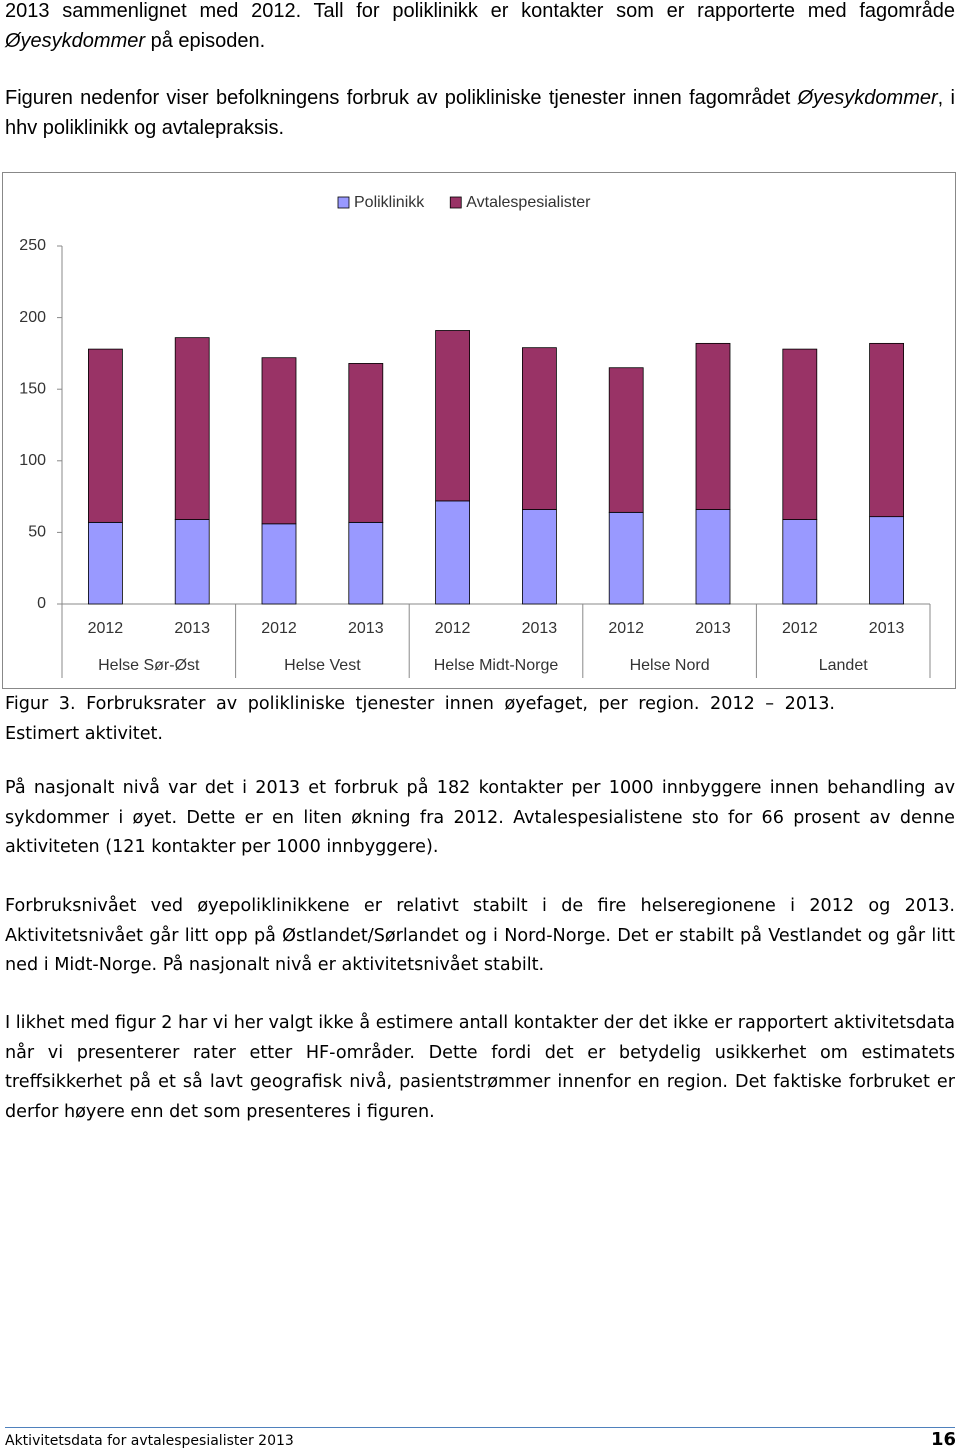 The image size is (960, 1451). Describe the element at coordinates (37, 532) in the screenshot. I see `y-tick-label: 50` at that location.